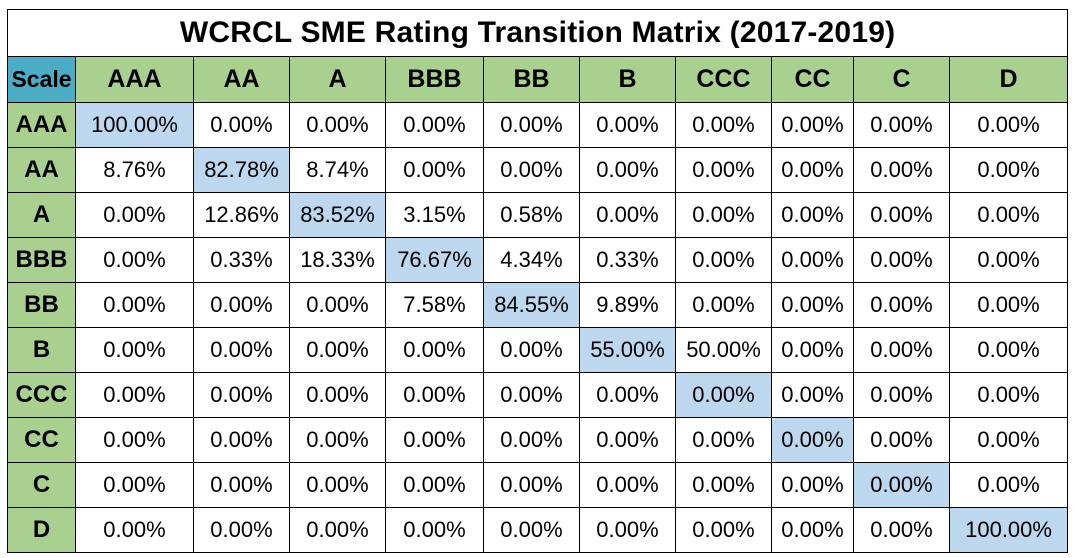 Image resolution: width=1074 pixels, height=558 pixels. Describe the element at coordinates (337, 79) in the screenshot. I see `column-header-a: A` at that location.